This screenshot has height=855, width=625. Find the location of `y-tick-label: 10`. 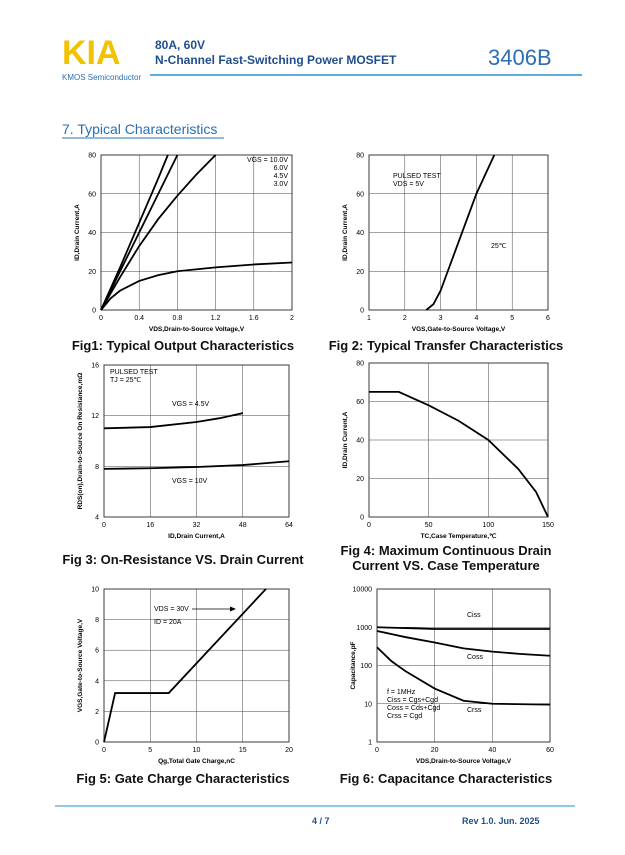

y-tick-label: 10 is located at coordinates (95, 590).